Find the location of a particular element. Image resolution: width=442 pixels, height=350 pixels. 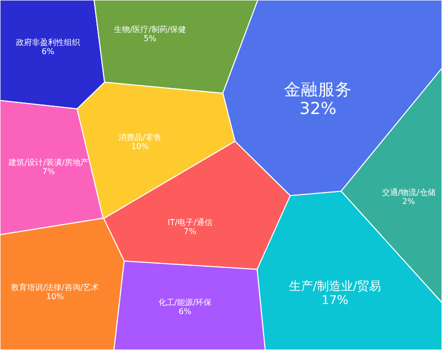

category-label: 生产/制造业/贸易 is located at coordinates (335, 286).